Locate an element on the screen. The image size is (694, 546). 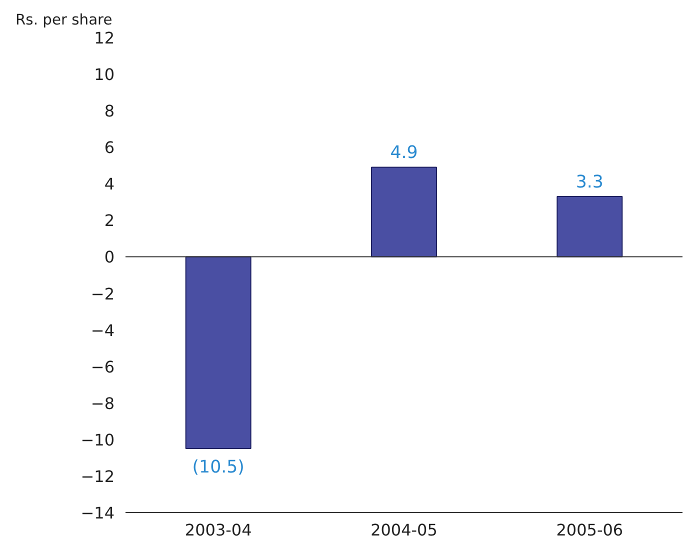
y-tick-label: 8 is located at coordinates (109, 111).